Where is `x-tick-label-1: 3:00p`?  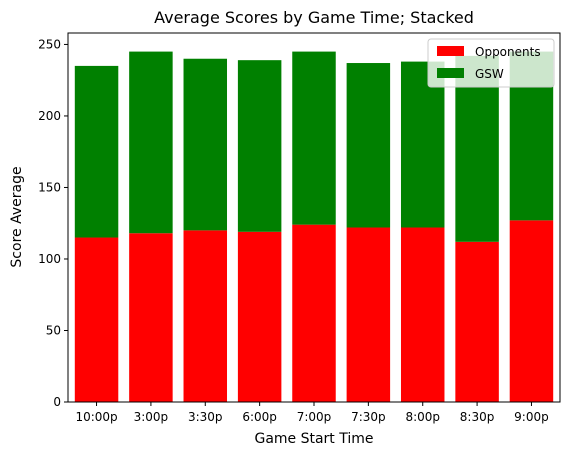 x-tick-label-1: 3:00p is located at coordinates (151, 417).